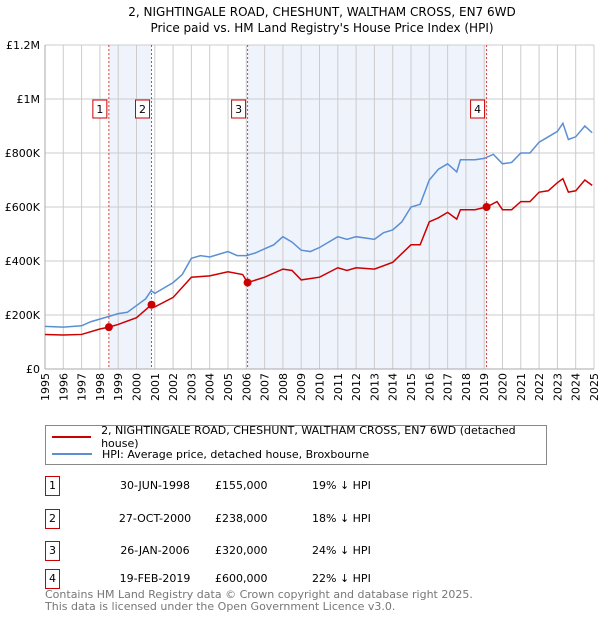 The width and height of the screenshot is (600, 620). What do you see at coordinates (191, 387) in the screenshot?
I see `x-tick-label: 2003` at bounding box center [191, 387].